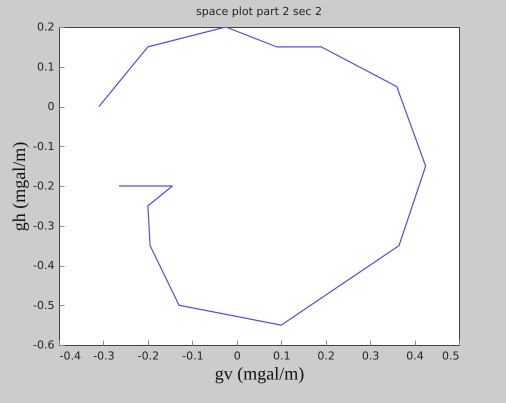  I want to click on x-axis-title: gv (mgal/m), so click(259, 374).